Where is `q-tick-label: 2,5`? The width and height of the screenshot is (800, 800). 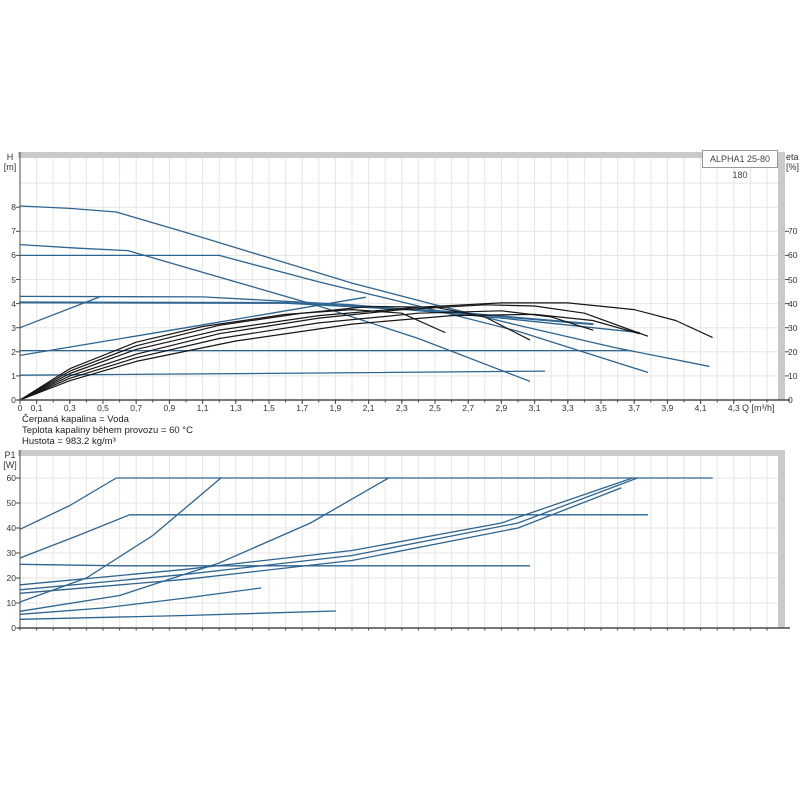
q-tick-label: 2,5 is located at coordinates (435, 408).